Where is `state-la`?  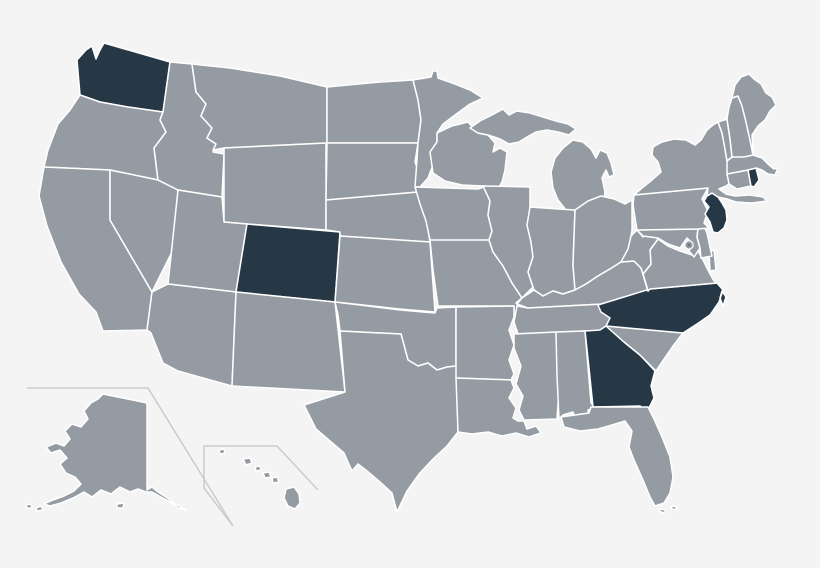 state-la is located at coordinates (498, 407).